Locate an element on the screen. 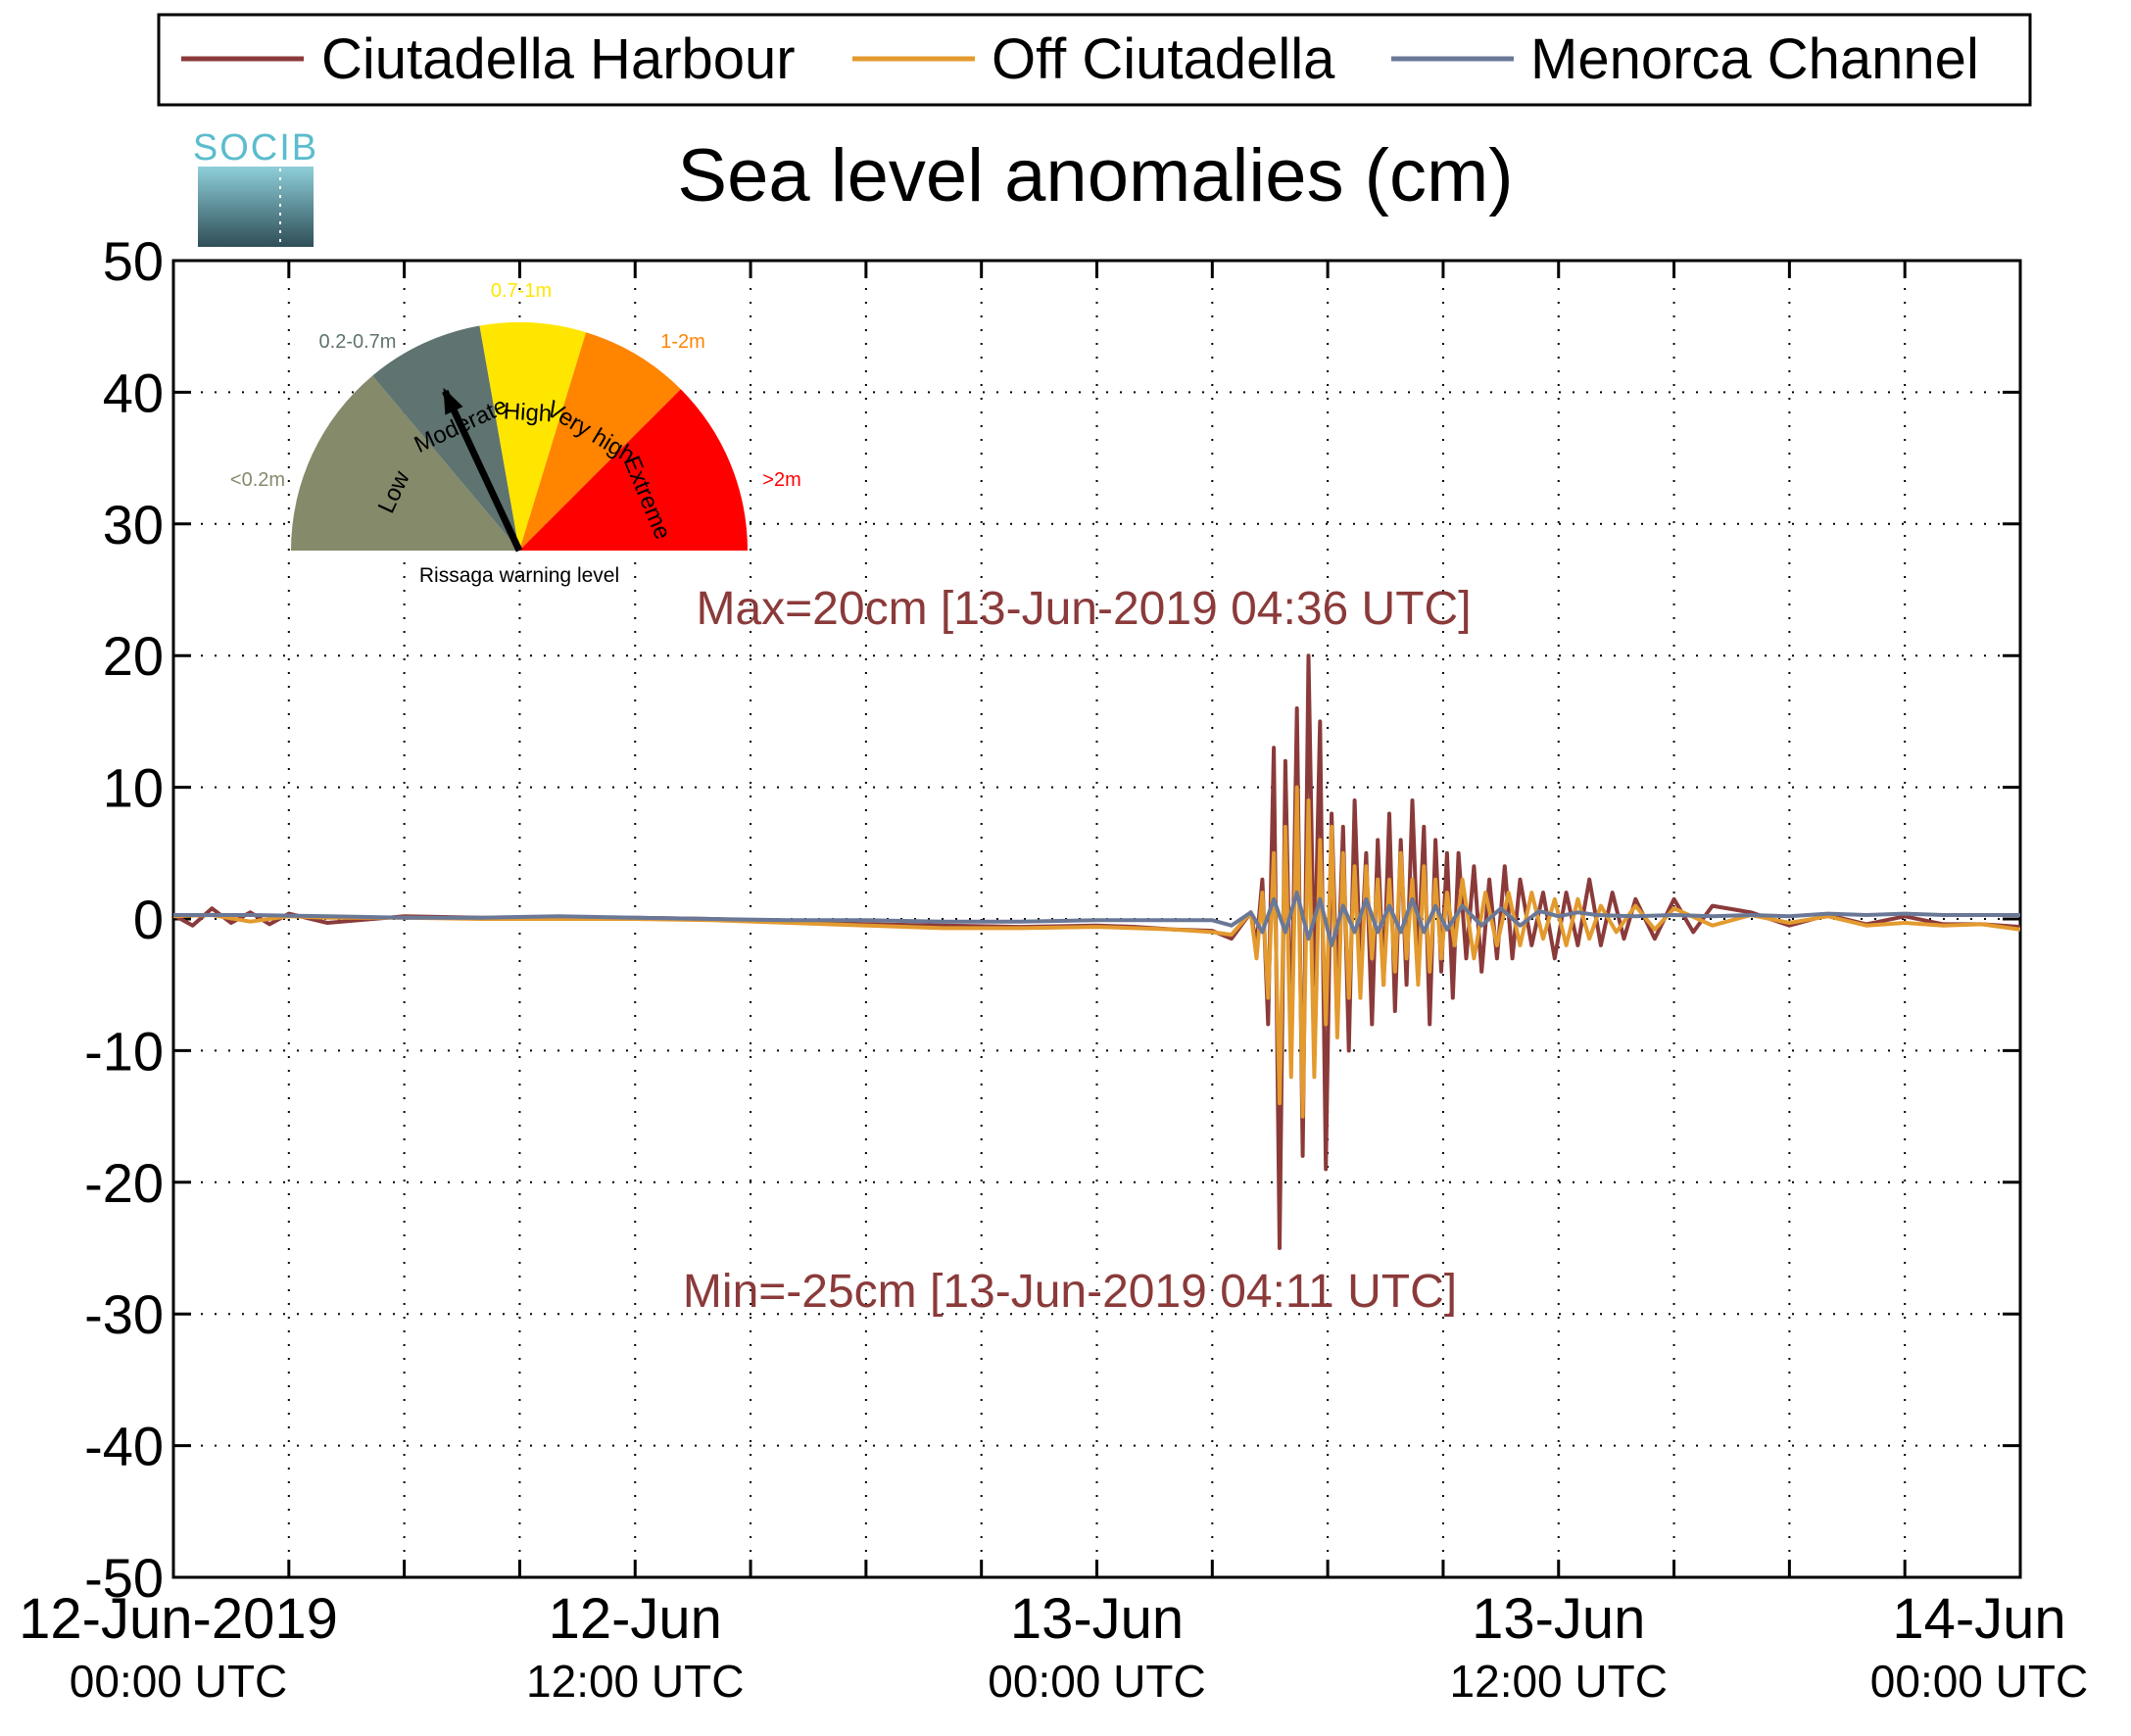 This screenshot has height=1736, width=2131. gauge-pointer-head is located at coordinates (453, 401).